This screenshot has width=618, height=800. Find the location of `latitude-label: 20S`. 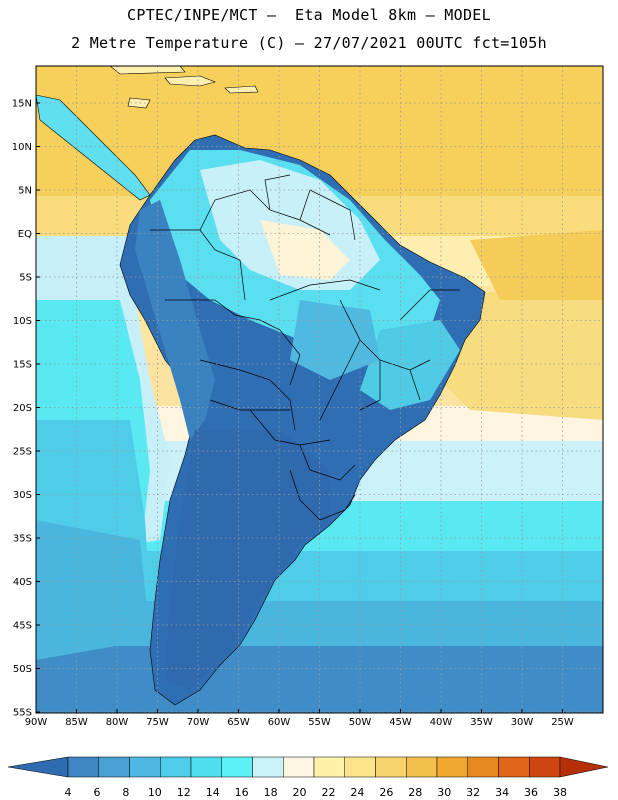

latitude-label: 20S is located at coordinates (22, 408).